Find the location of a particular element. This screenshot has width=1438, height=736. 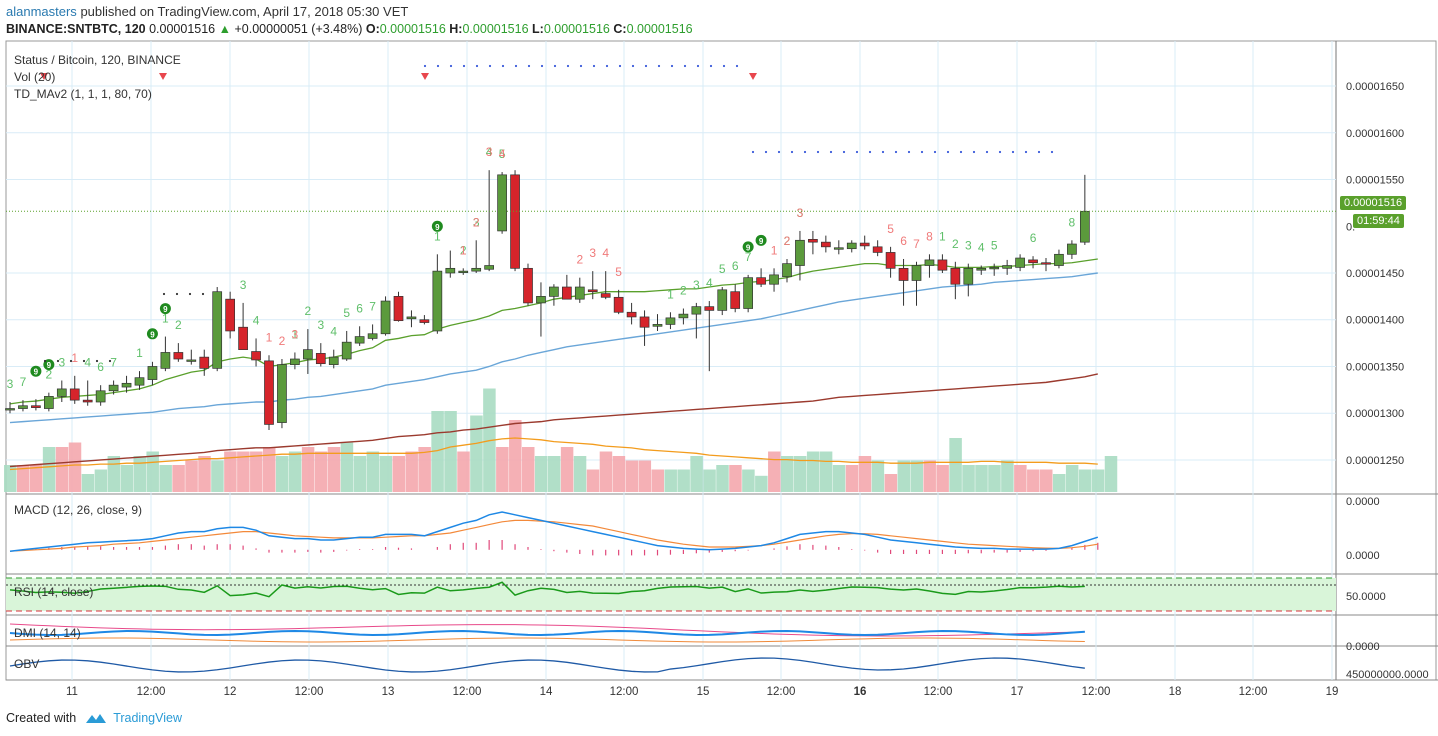

td-count-up: 2 is located at coordinates (308, 311).